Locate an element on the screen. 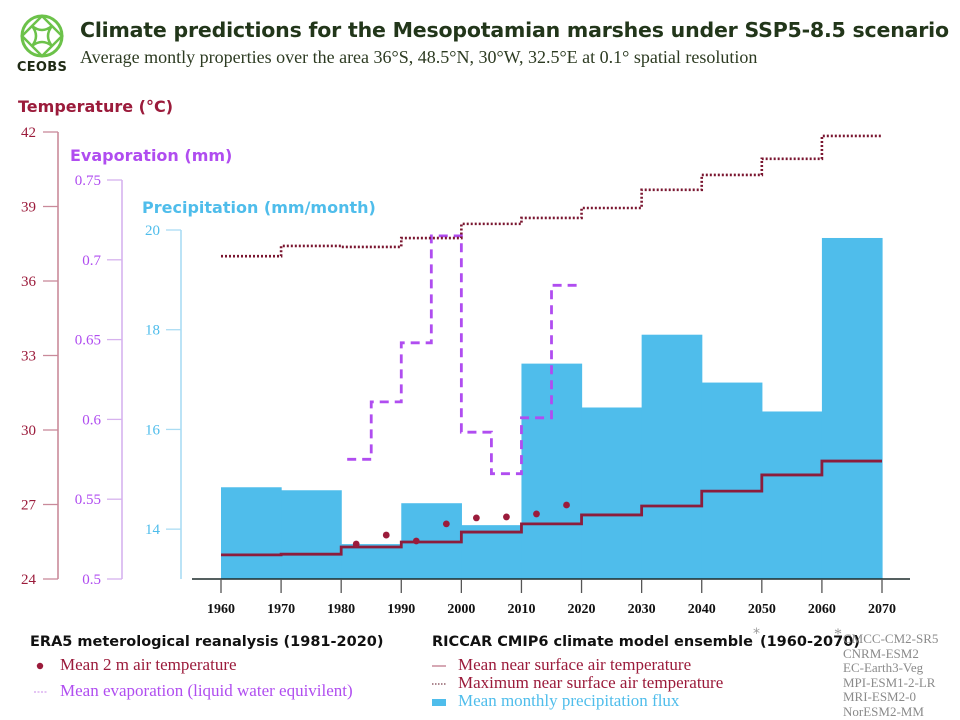 The image size is (960, 720). legend-era5-temperature: Mean 2 m air temperature is located at coordinates (135, 665).